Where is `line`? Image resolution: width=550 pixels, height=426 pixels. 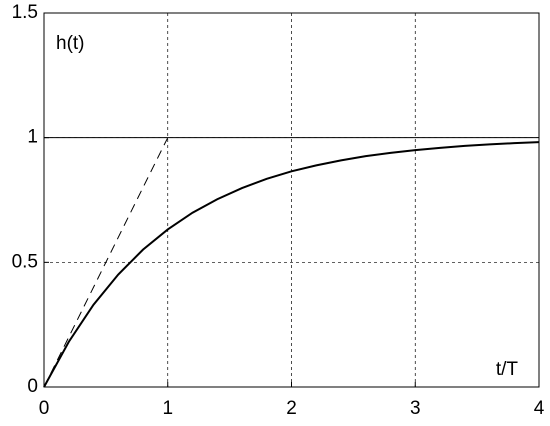
line is located at coordinates (106, 262).